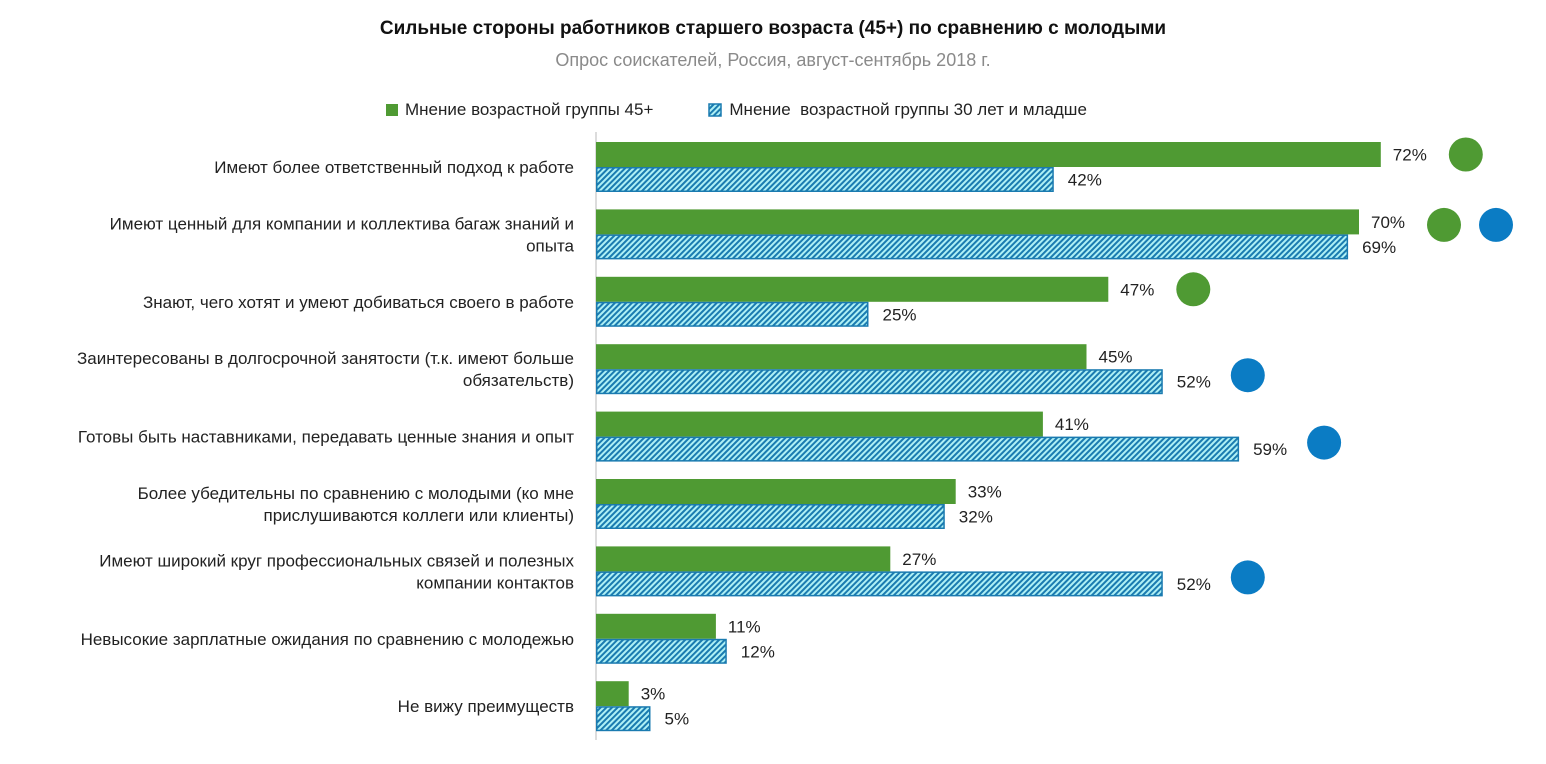  I want to click on data-label: 47%, so click(1137, 289).